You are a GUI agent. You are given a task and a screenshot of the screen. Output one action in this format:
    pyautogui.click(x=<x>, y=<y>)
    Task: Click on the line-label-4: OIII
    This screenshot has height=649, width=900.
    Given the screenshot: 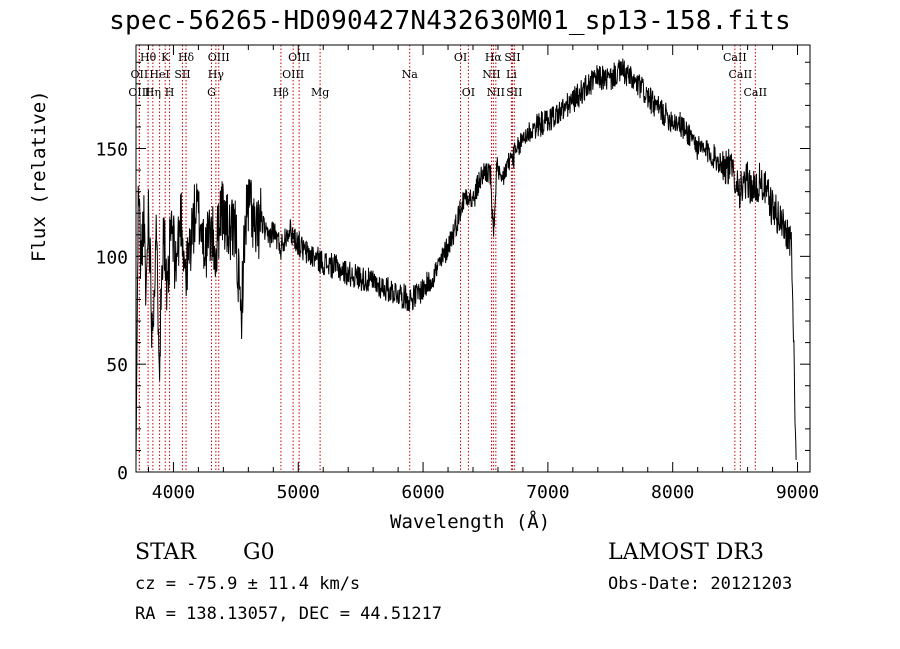 What is the action you would take?
    pyautogui.click(x=299, y=57)
    